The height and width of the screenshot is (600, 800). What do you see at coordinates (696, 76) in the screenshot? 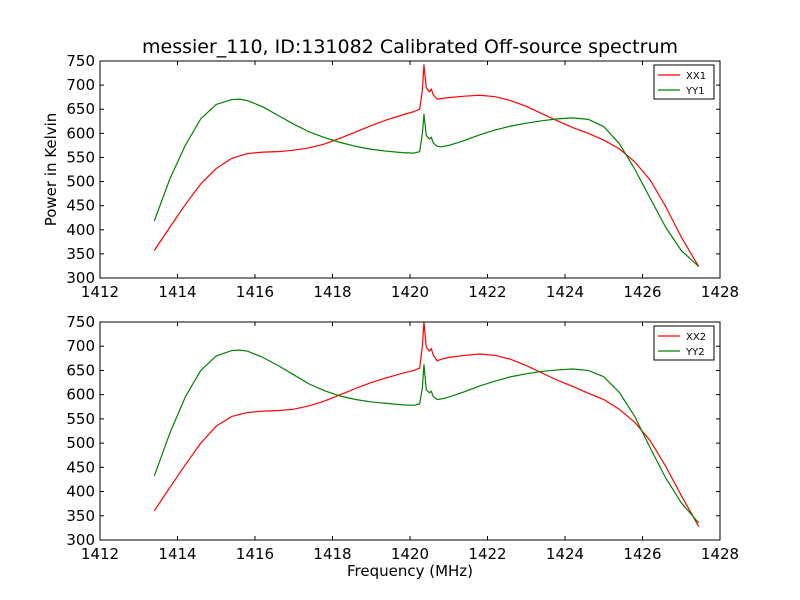
I see `legend-label-xx1: XX1` at bounding box center [696, 76].